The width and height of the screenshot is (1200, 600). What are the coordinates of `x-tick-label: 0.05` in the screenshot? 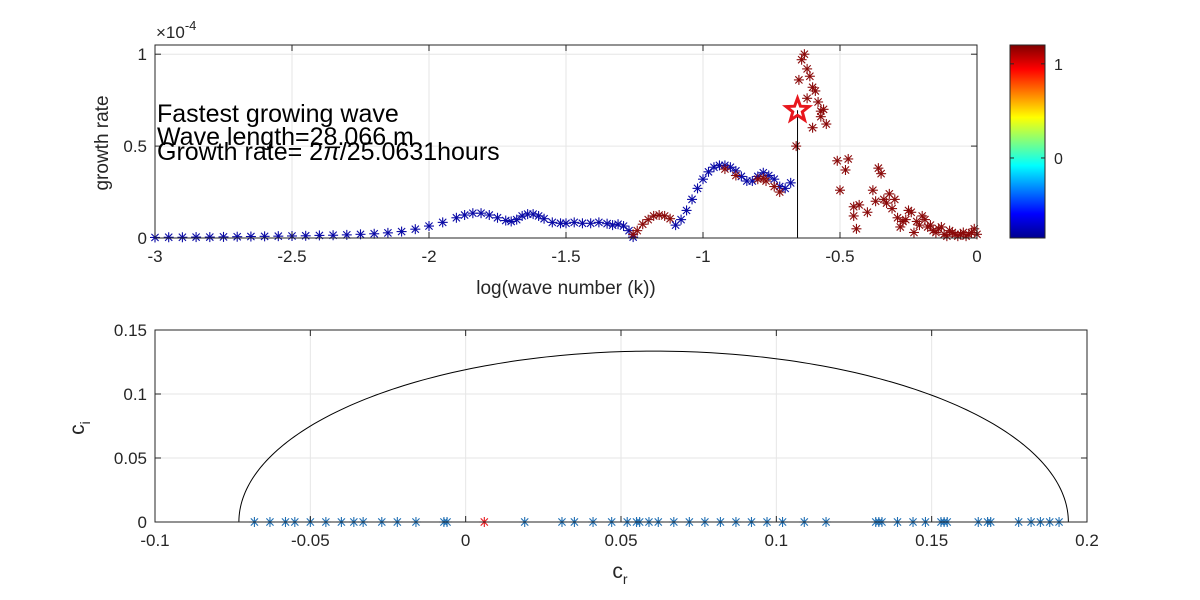 It's located at (620, 540).